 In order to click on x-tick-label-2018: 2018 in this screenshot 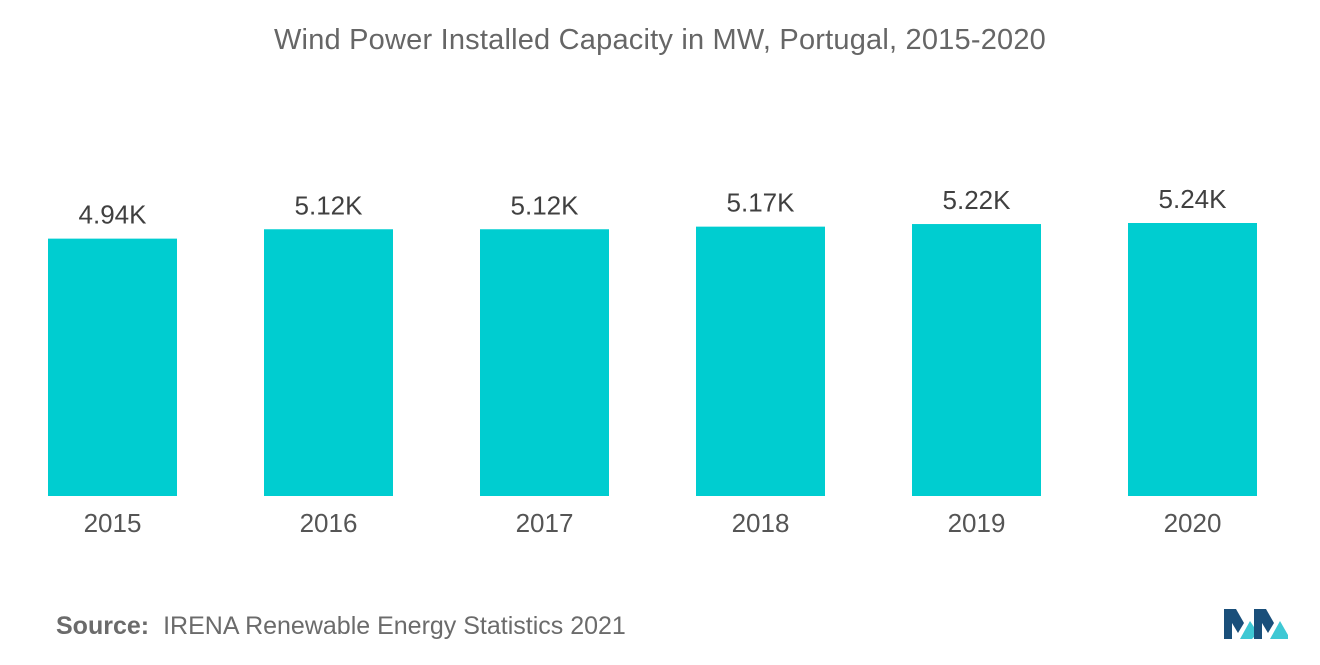, I will do `click(761, 523)`.